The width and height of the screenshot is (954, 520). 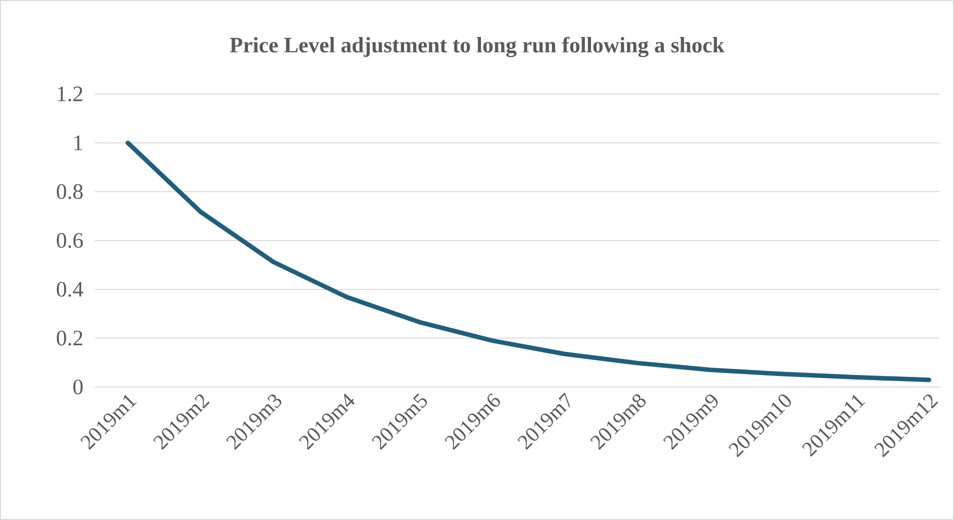 I want to click on y-tick-label: 0.4, so click(x=70, y=289).